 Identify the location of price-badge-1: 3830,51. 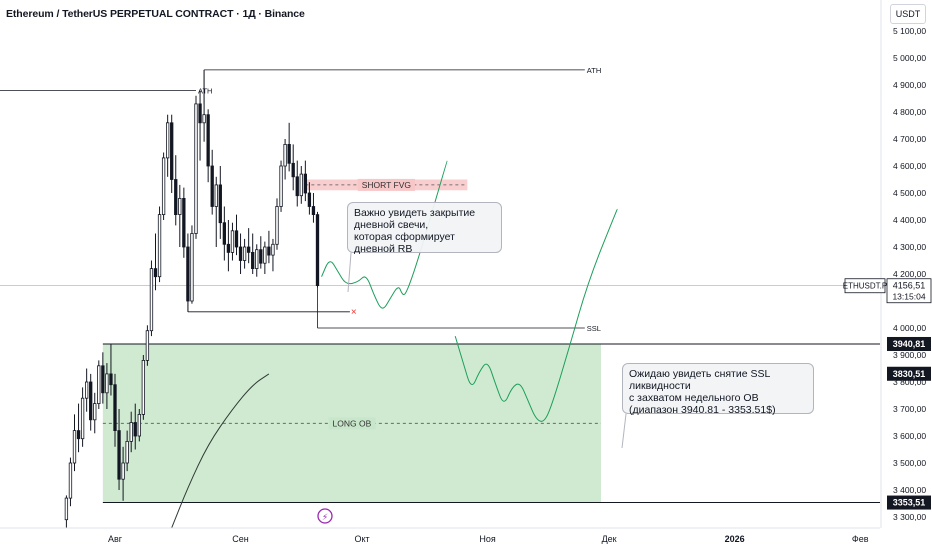
(909, 374).